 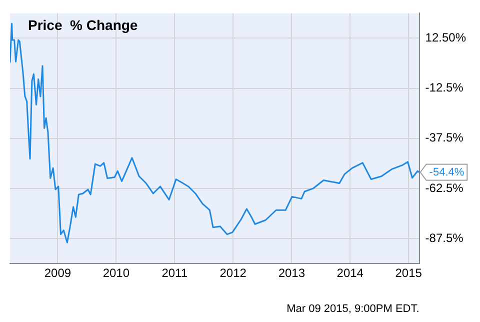 I want to click on x-tick-label: 2010, so click(x=116, y=273).